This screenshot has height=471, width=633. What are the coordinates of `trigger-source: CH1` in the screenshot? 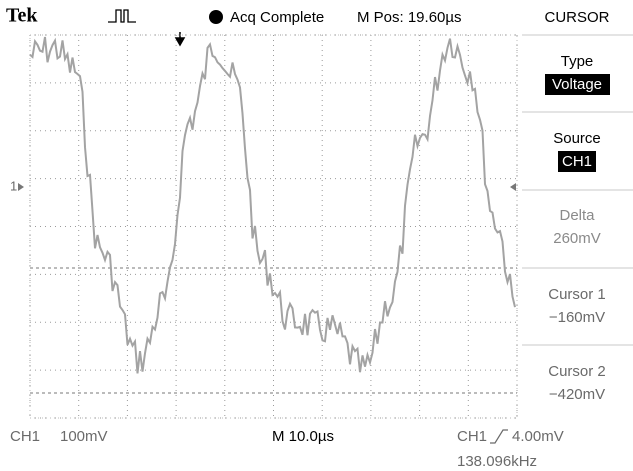 It's located at (472, 436).